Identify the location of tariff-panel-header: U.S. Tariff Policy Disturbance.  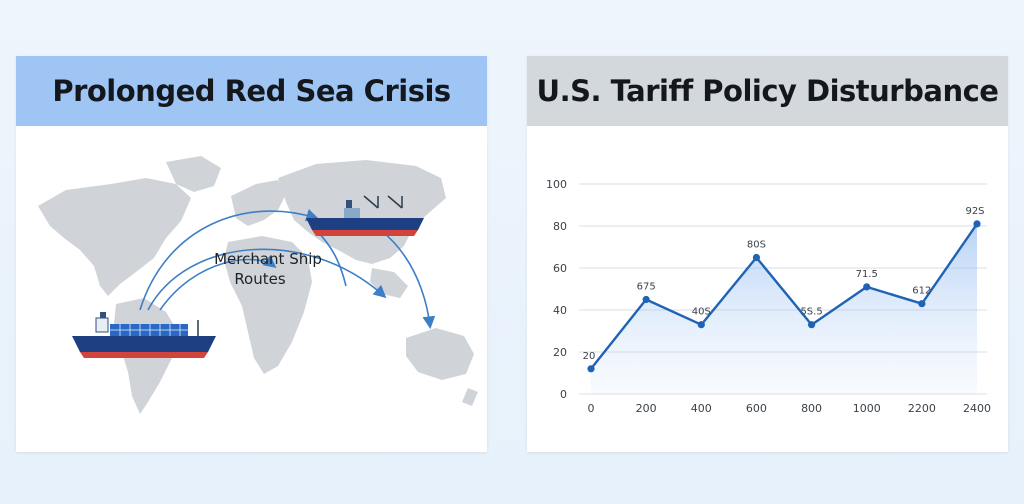
(767, 91).